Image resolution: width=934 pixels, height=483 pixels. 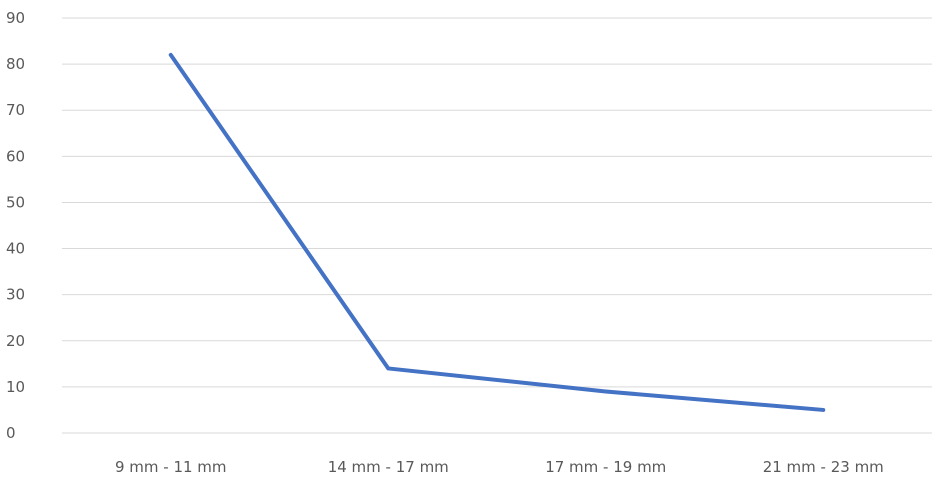 I want to click on y-tick-label-90: 90, so click(x=15, y=18).